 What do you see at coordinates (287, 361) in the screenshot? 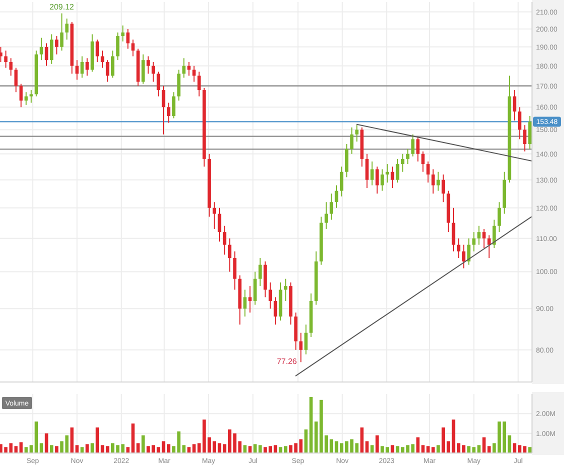
I see `annotation: 77.26` at bounding box center [287, 361].